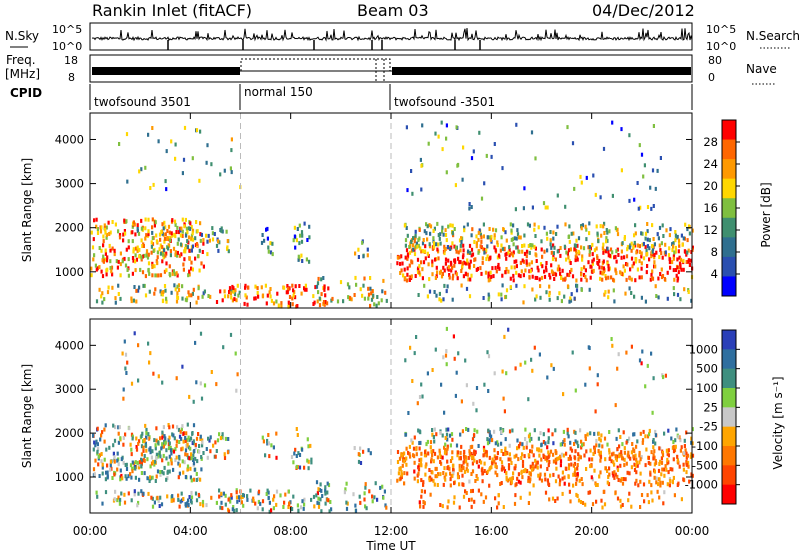 The width and height of the screenshot is (800, 554). What do you see at coordinates (729, 247) in the screenshot?
I see `colorbar-swatch` at bounding box center [729, 247].